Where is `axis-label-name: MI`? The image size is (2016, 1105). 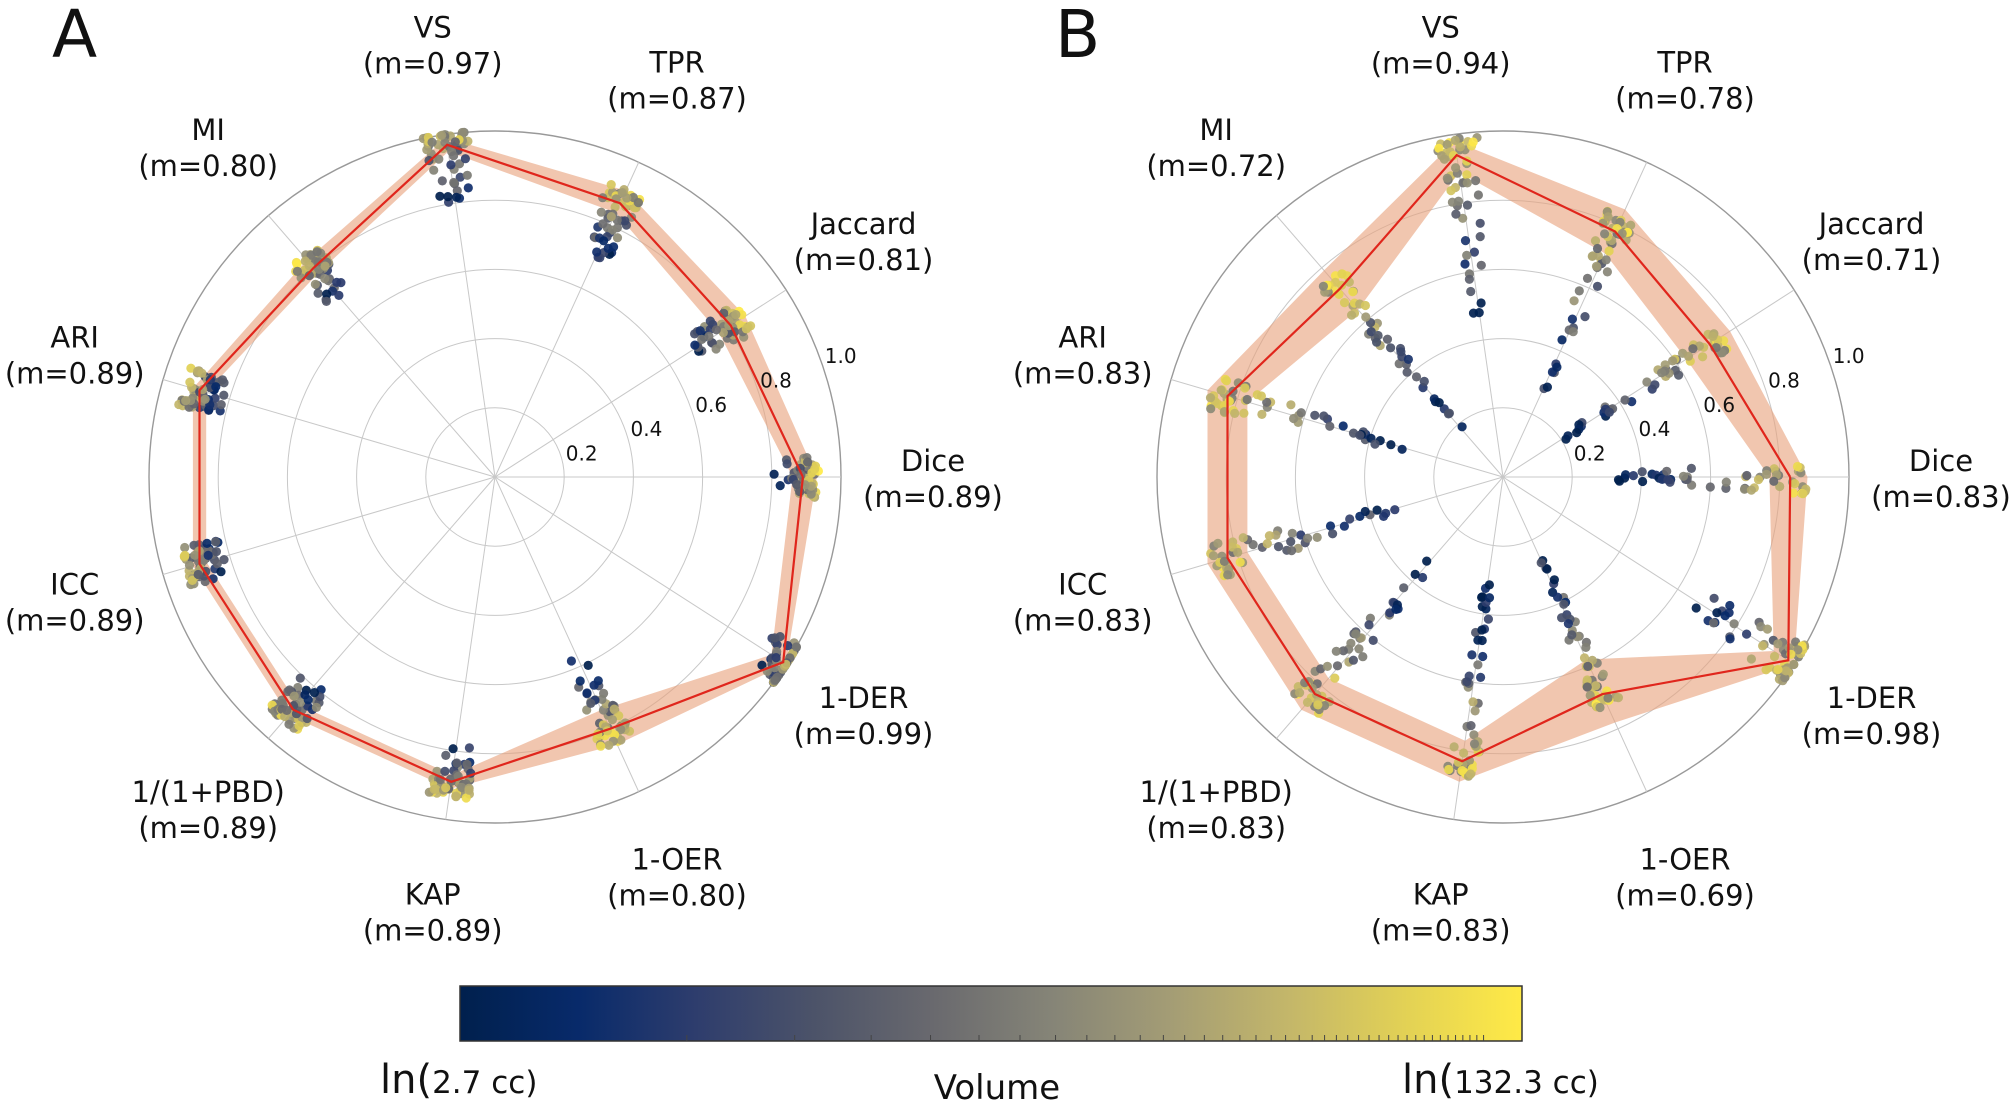 axis-label-name: MI is located at coordinates (208, 130).